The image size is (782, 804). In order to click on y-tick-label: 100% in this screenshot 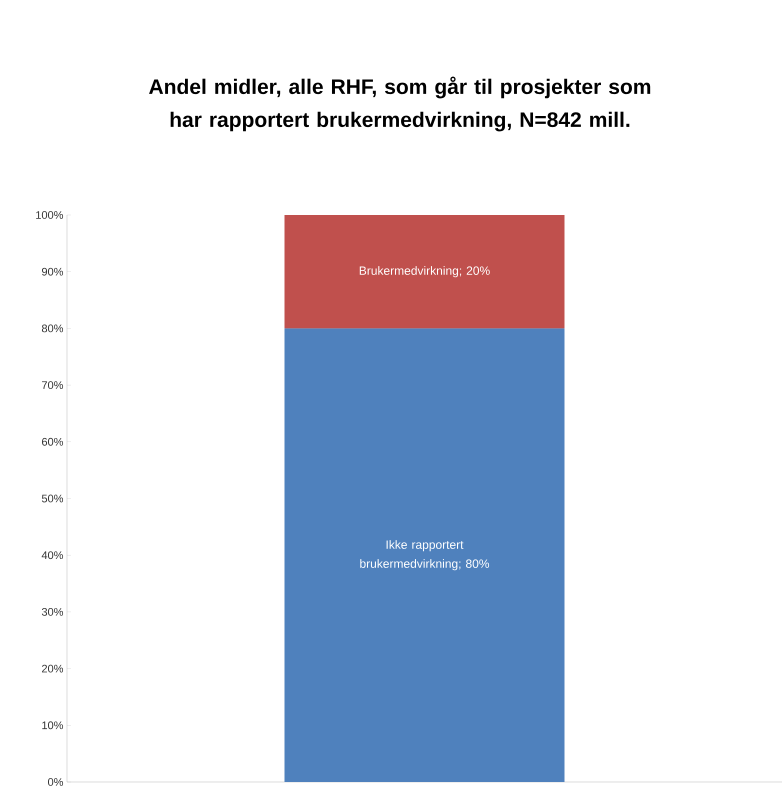, I will do `click(49, 215)`.